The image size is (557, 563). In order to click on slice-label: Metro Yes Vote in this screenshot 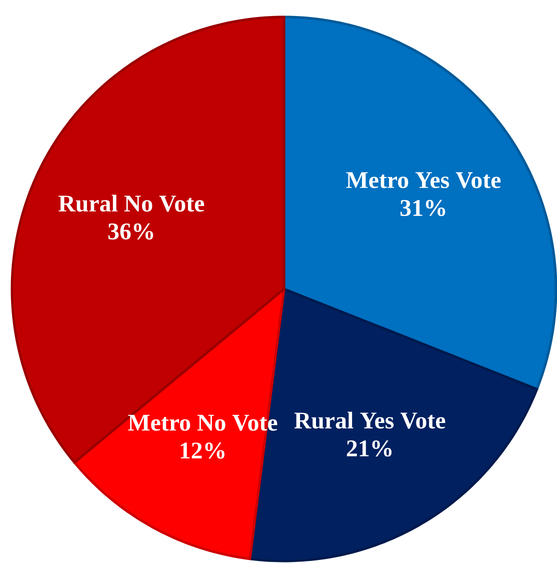, I will do `click(423, 180)`.